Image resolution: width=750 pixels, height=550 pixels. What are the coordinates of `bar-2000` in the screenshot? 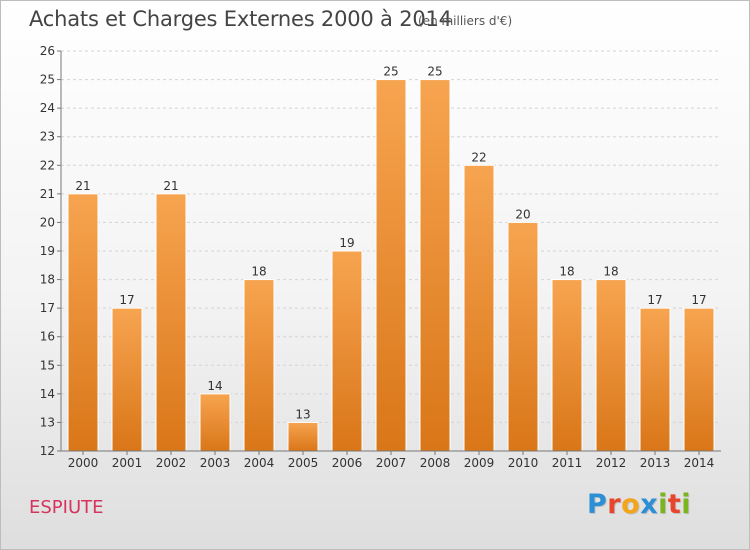 It's located at (83, 322).